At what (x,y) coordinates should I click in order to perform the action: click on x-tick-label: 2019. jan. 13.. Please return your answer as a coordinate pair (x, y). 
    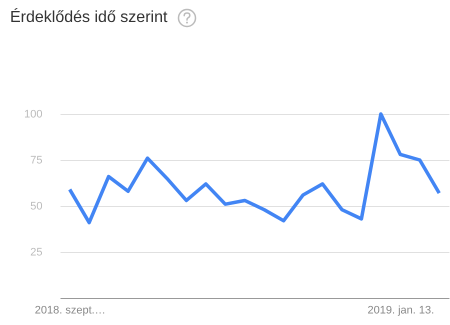
    Looking at the image, I should click on (400, 310).